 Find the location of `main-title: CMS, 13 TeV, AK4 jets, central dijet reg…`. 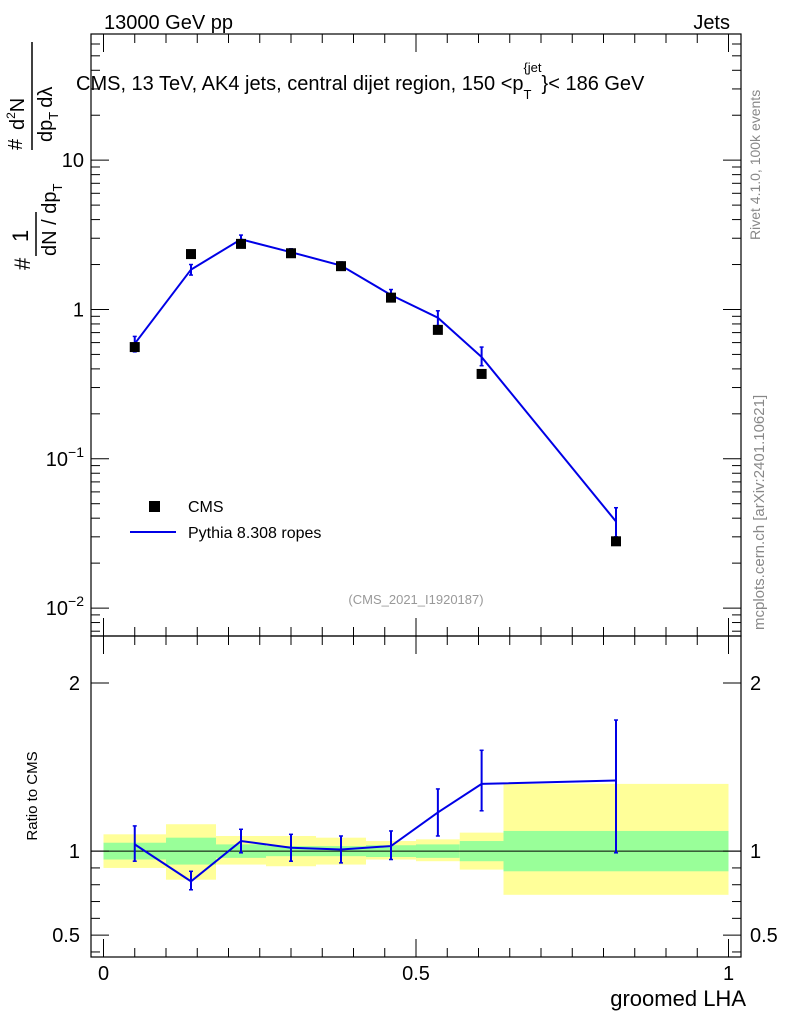

main-title: CMS, 13 TeV, AK4 jets, central dijet reg… is located at coordinates (360, 81).